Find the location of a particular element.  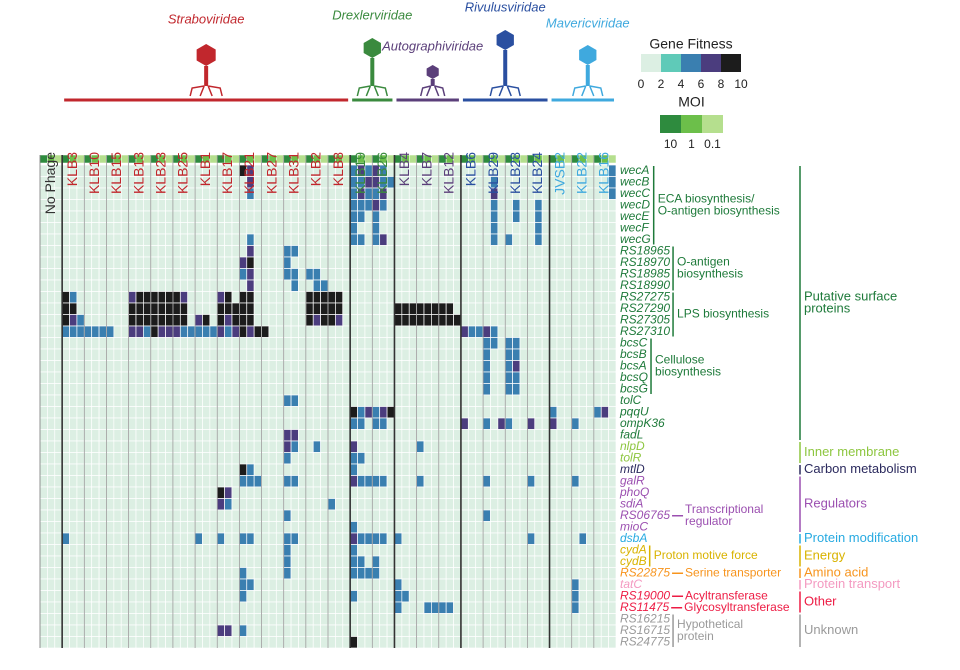

gene-label: phoQ is located at coordinates (634, 492).